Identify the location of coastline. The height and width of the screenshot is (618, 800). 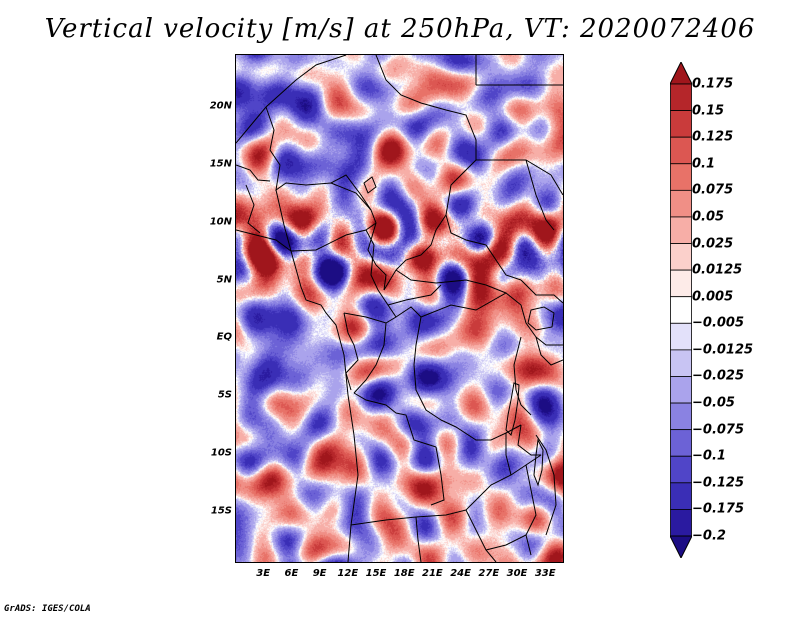
(297, 395).